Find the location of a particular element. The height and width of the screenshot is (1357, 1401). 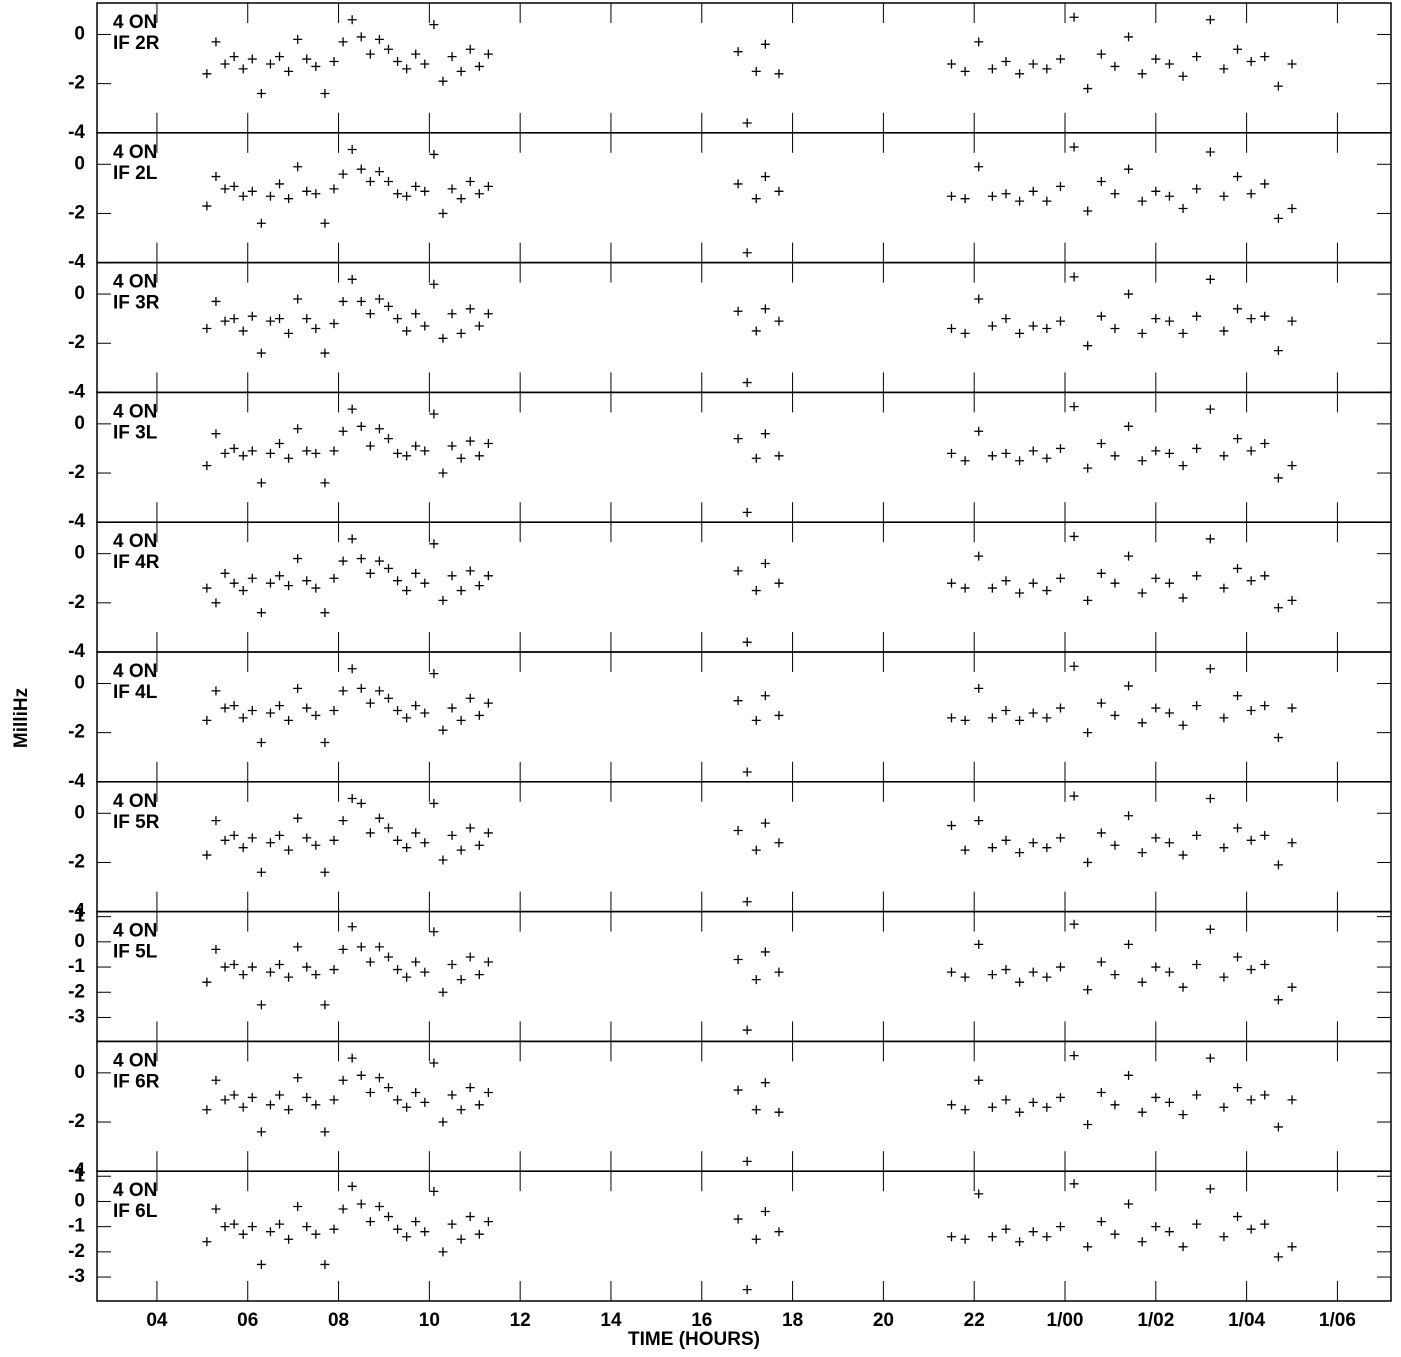

x-tick-label: 16 is located at coordinates (701, 1320).